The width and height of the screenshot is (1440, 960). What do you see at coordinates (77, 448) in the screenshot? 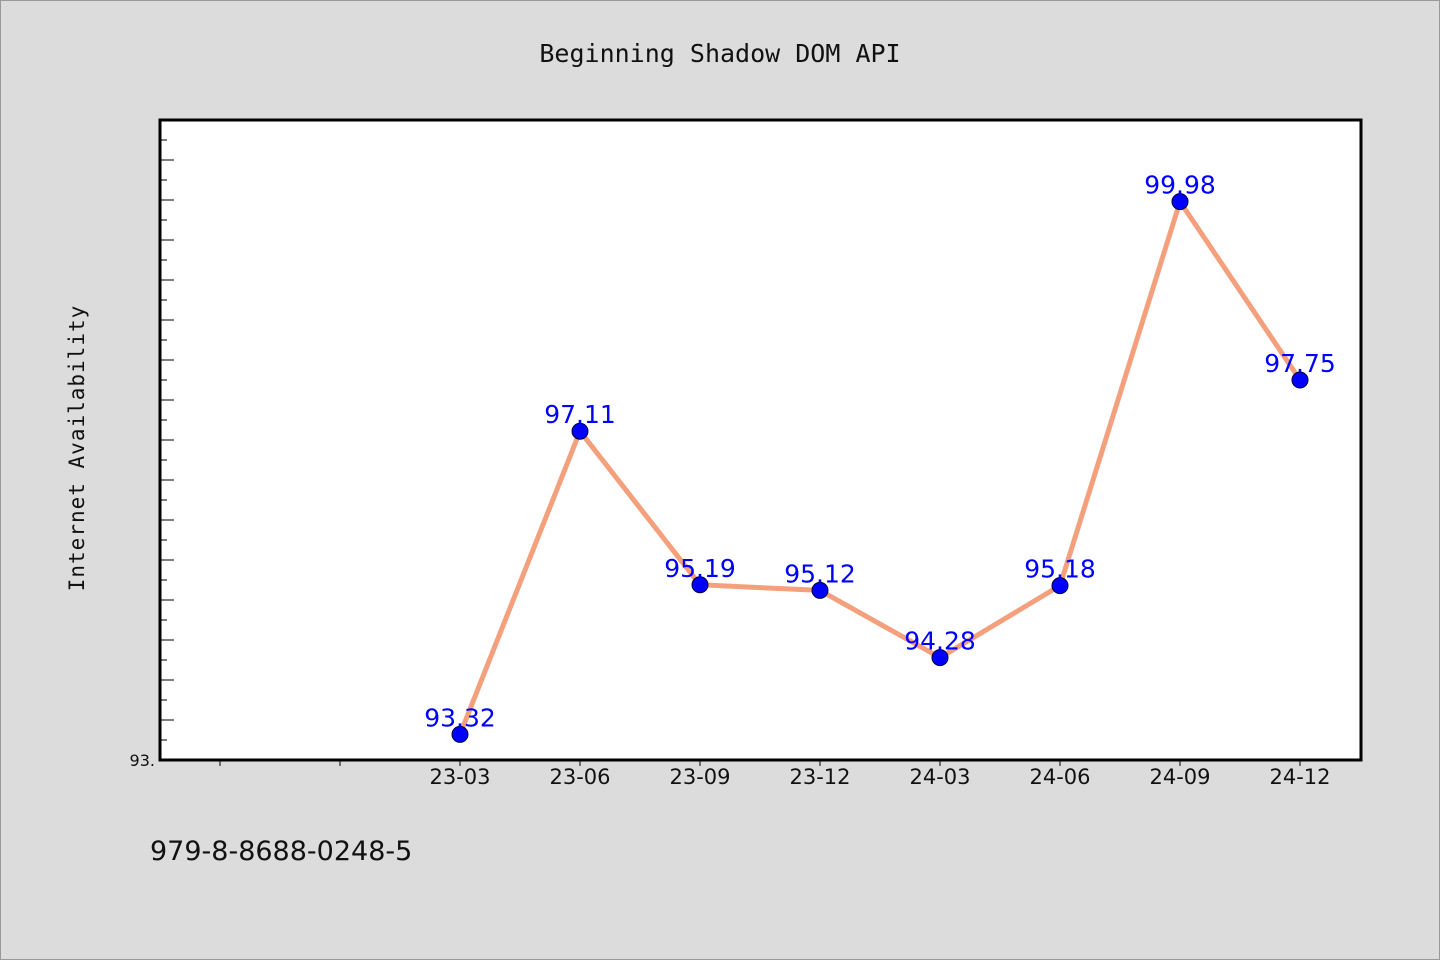
I see `y-axis-label: Internet Availability` at bounding box center [77, 448].